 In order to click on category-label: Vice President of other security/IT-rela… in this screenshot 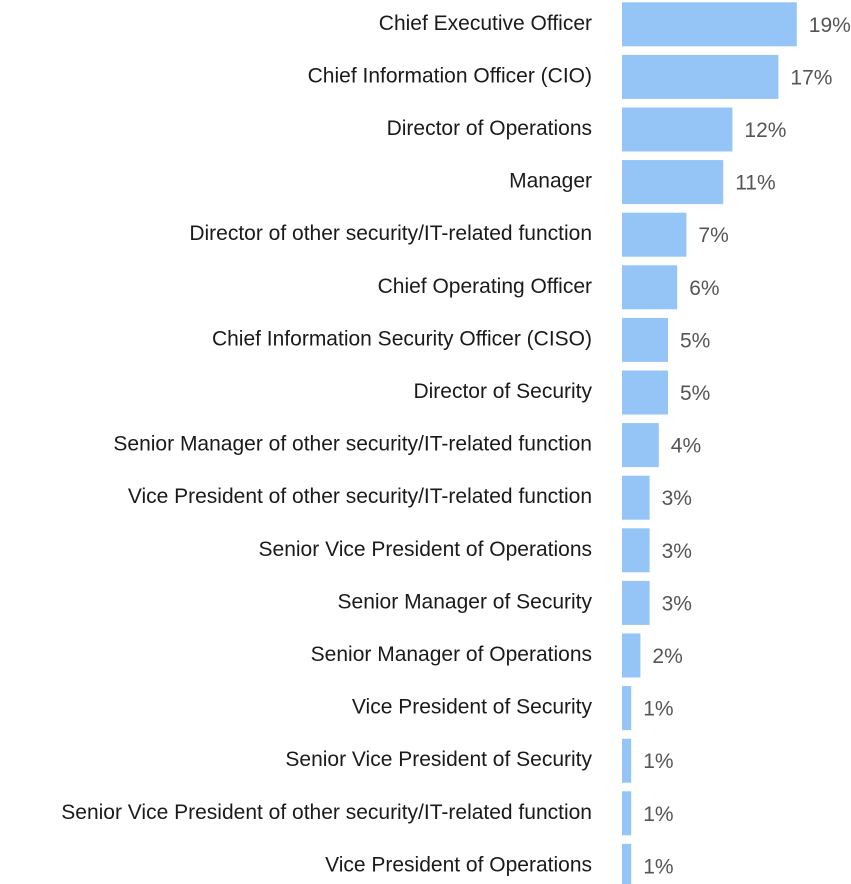, I will do `click(360, 496)`.